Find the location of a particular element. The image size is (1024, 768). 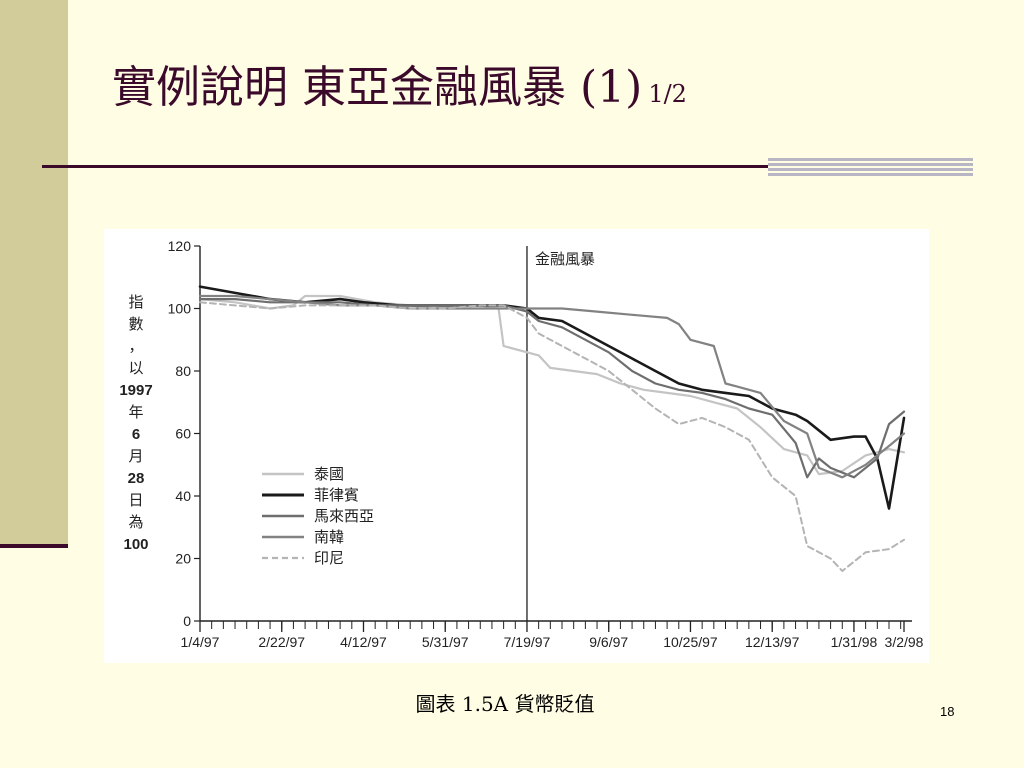

title-rule-stripes is located at coordinates (870, 167).